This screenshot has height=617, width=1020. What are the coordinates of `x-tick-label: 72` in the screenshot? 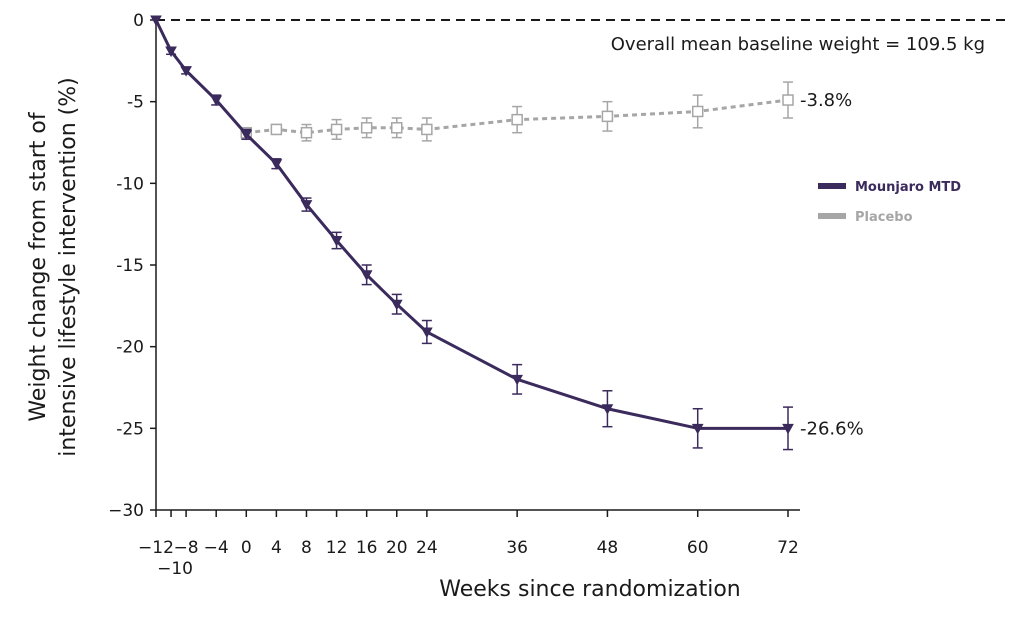 It's located at (788, 548).